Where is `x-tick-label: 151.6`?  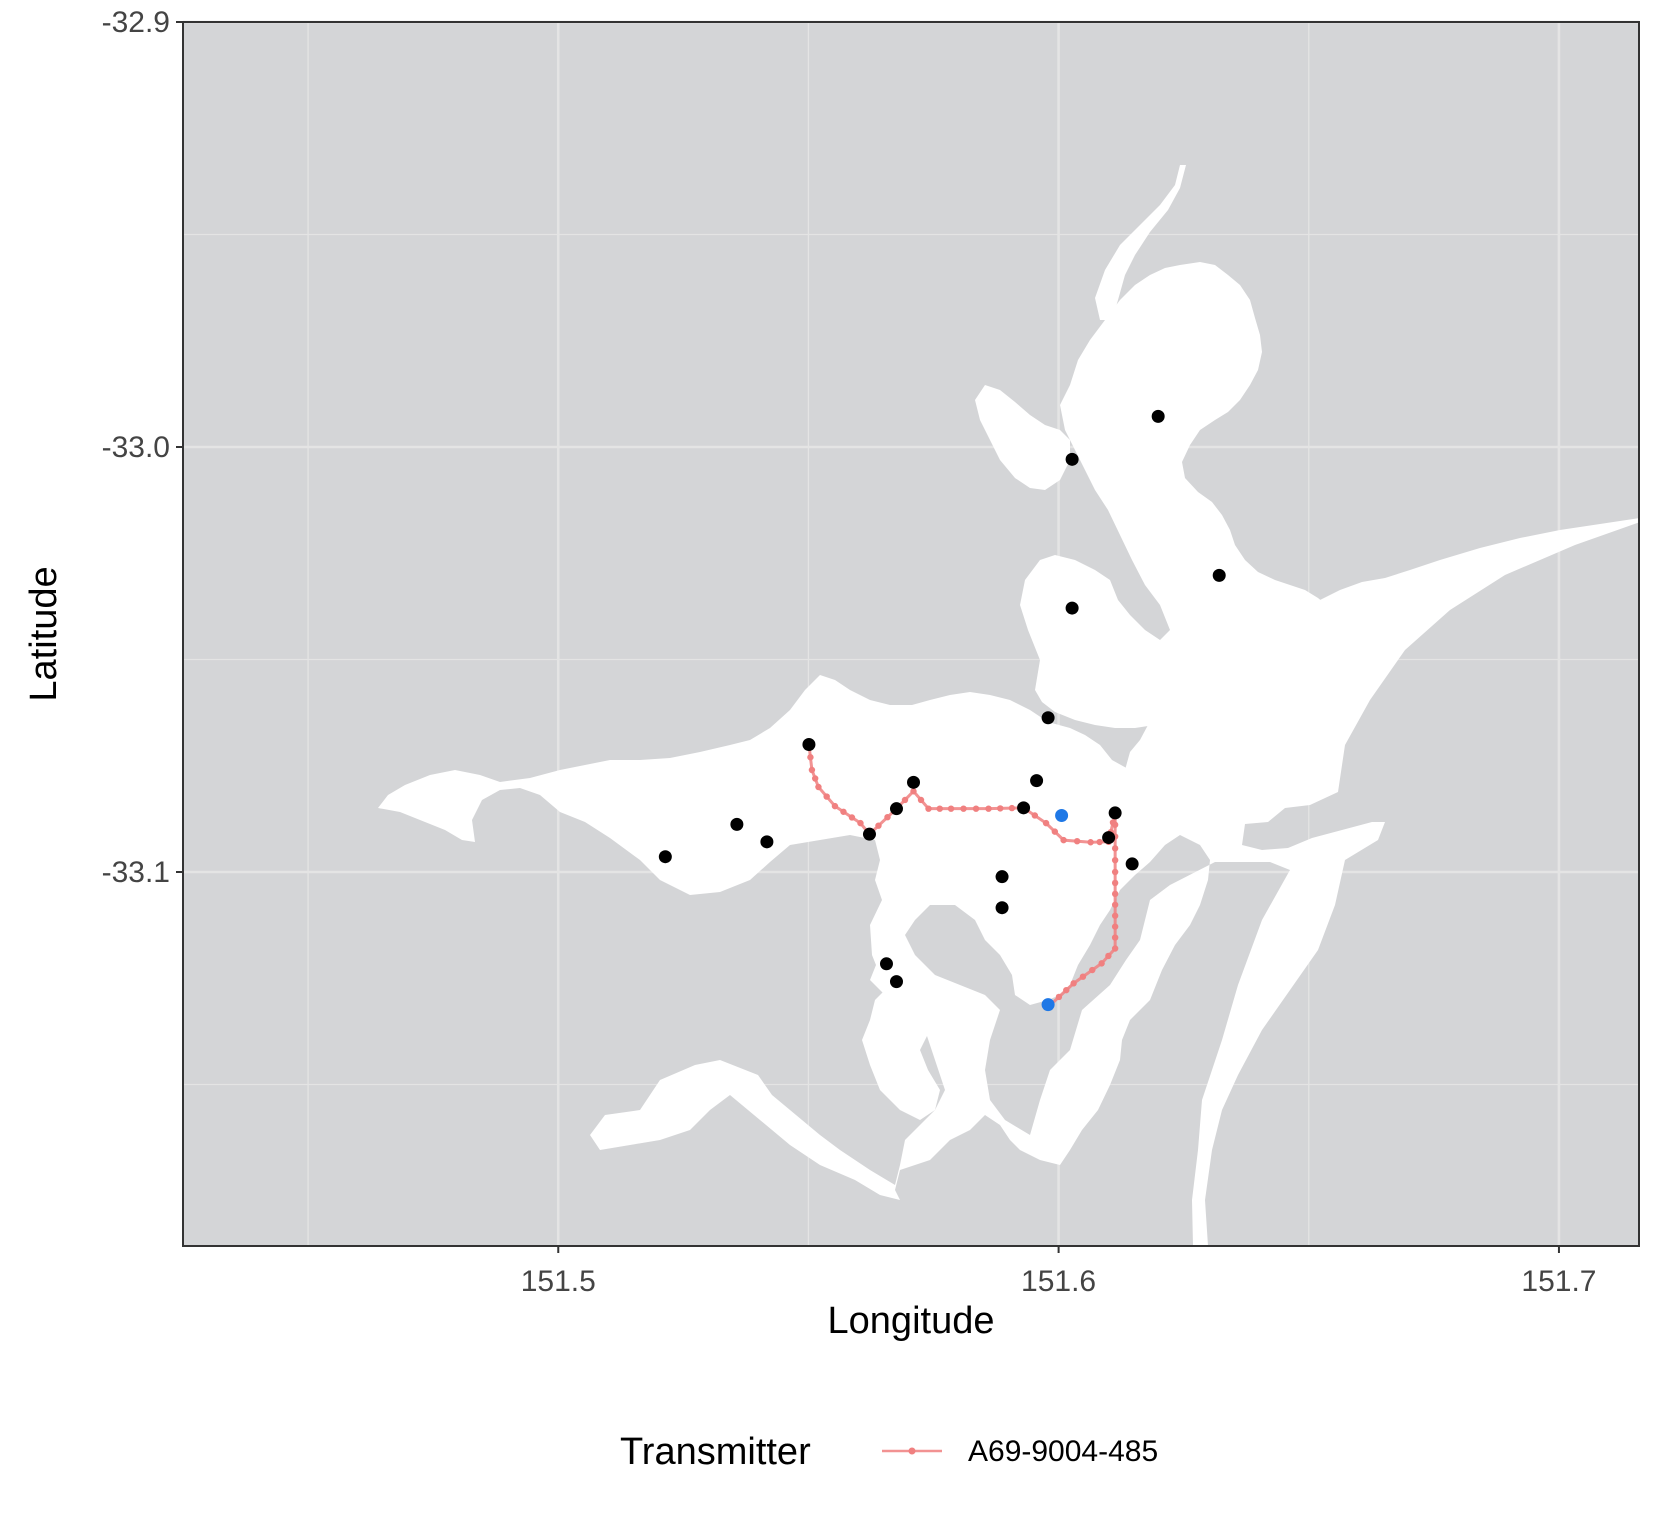 x-tick-label: 151.6 is located at coordinates (1058, 1281).